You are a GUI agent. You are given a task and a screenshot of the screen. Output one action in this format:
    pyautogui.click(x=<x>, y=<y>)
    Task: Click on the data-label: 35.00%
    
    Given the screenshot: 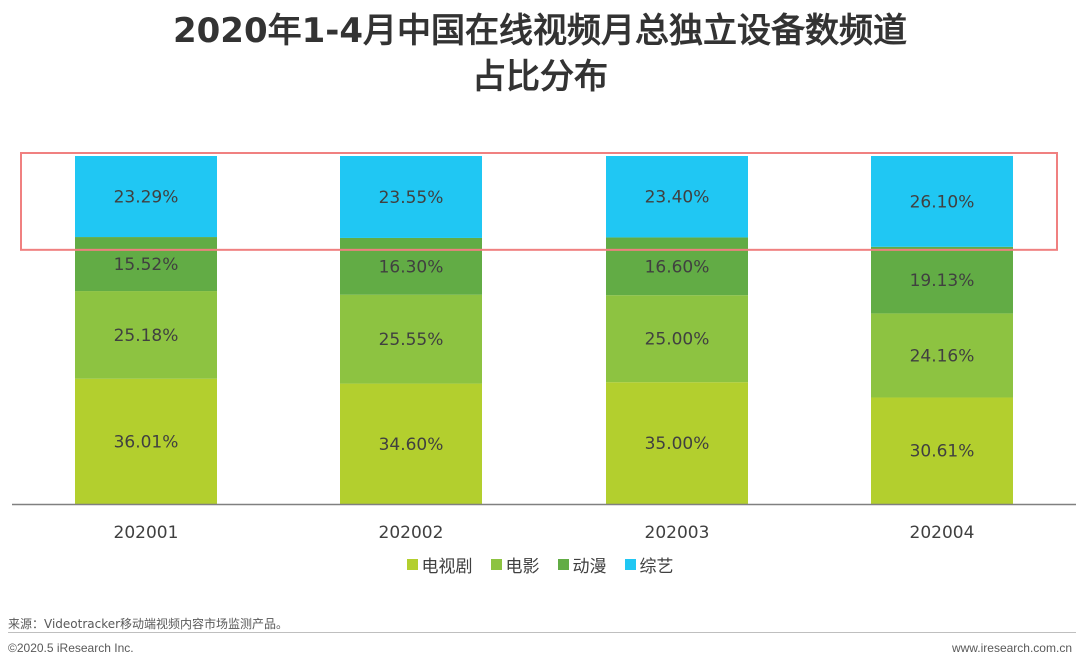 What is the action you would take?
    pyautogui.click(x=677, y=444)
    